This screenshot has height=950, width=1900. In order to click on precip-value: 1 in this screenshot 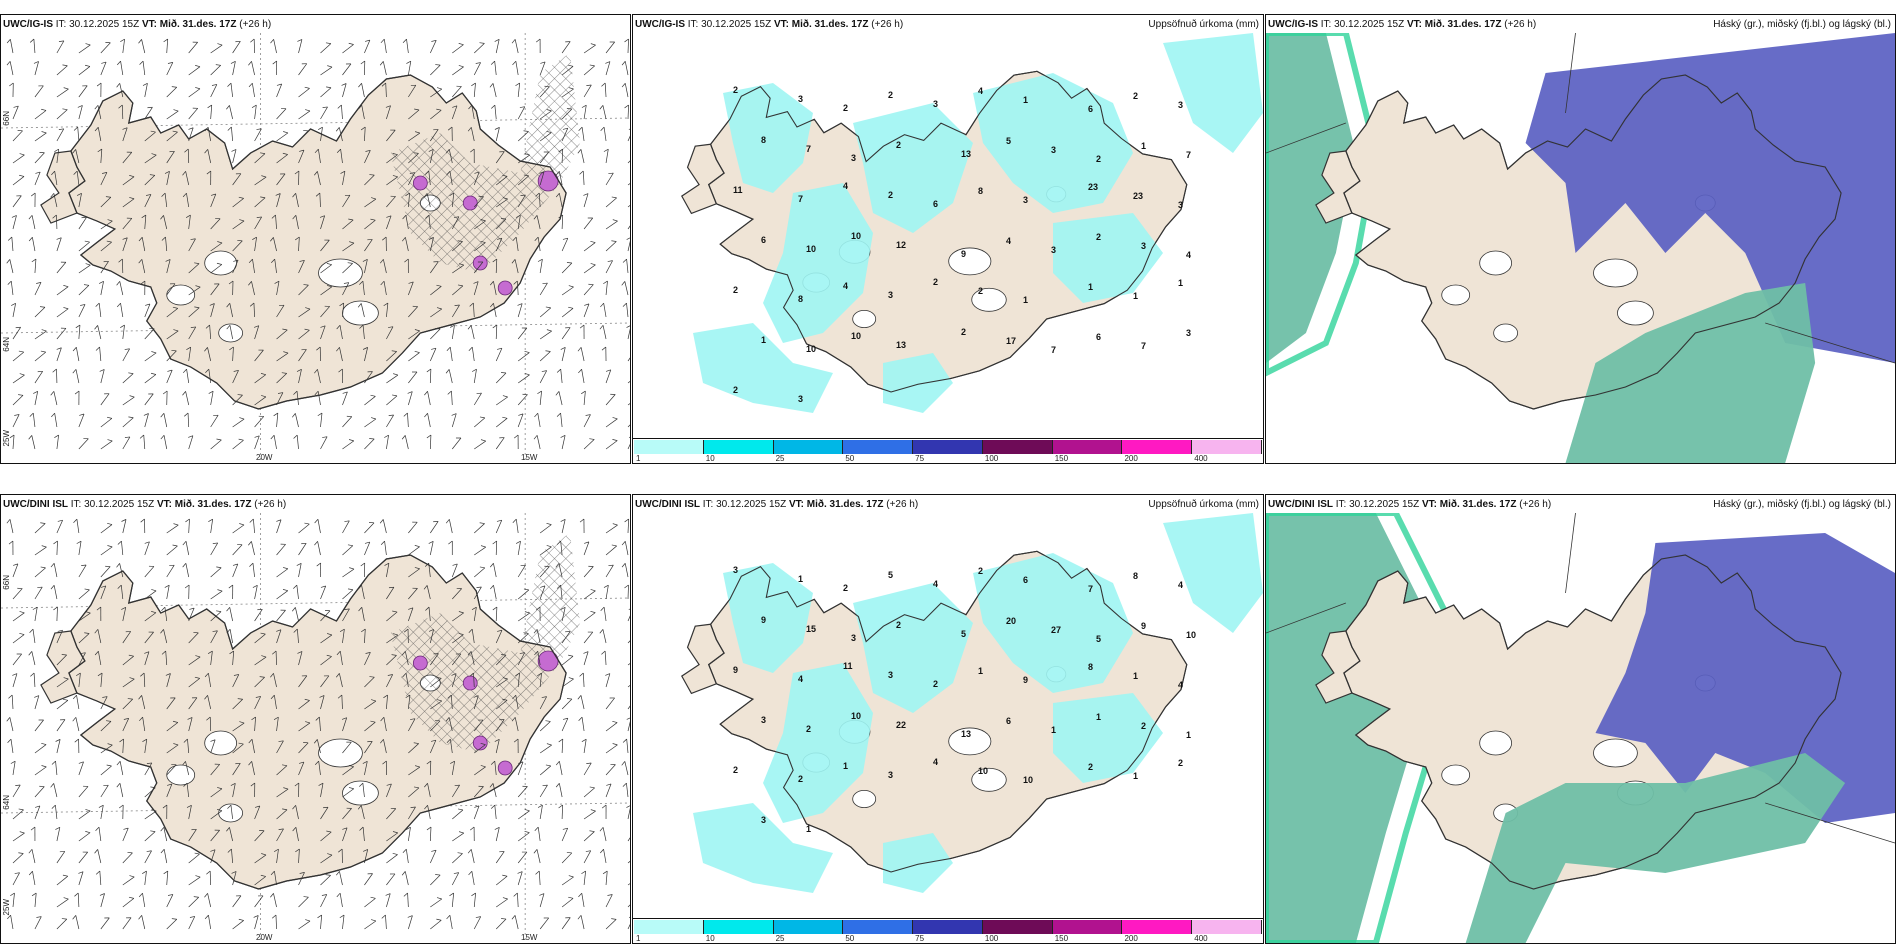, I will do `click(763, 340)`.